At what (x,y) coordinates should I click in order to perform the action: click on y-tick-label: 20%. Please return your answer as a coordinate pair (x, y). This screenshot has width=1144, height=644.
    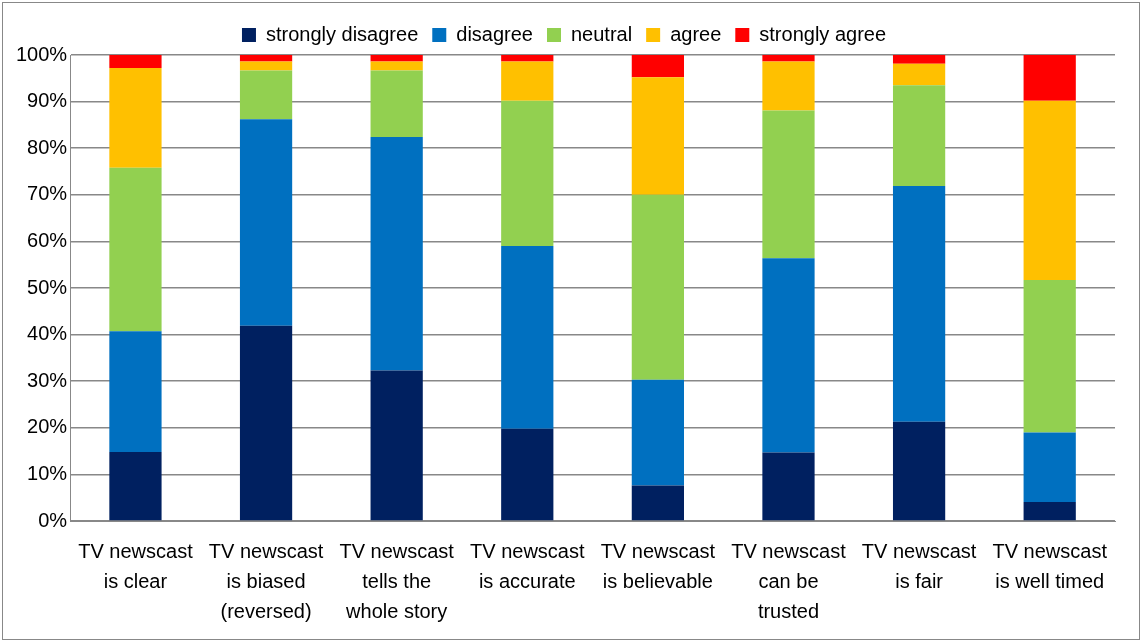
    Looking at the image, I should click on (47, 426).